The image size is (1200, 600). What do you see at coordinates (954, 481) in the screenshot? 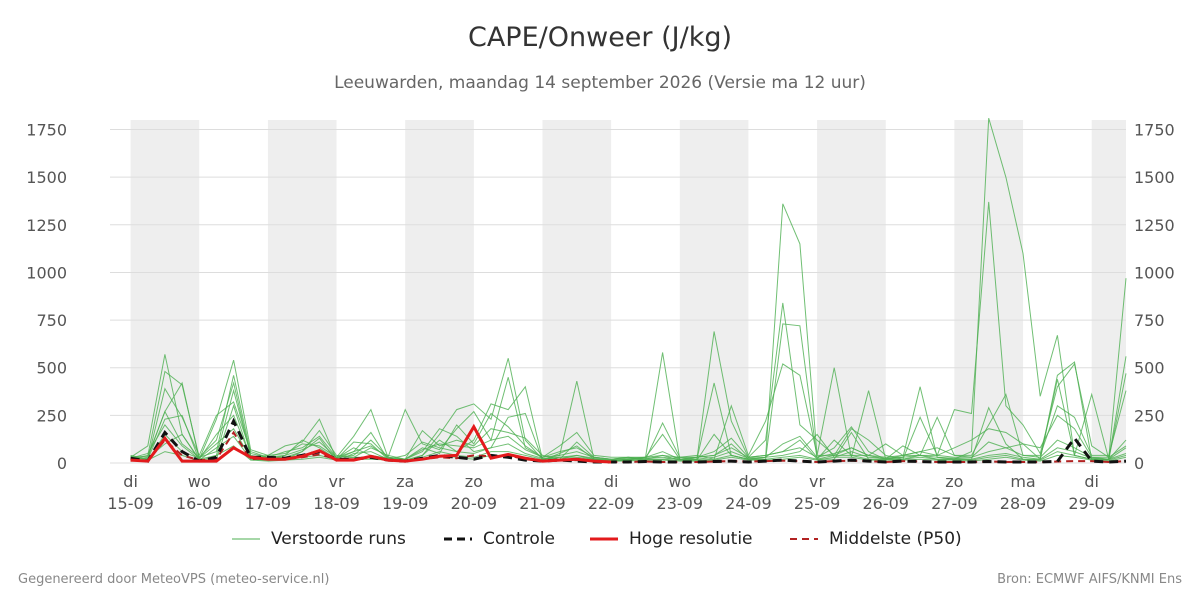
I see `x-tick-weekday-12: zo` at bounding box center [954, 481].